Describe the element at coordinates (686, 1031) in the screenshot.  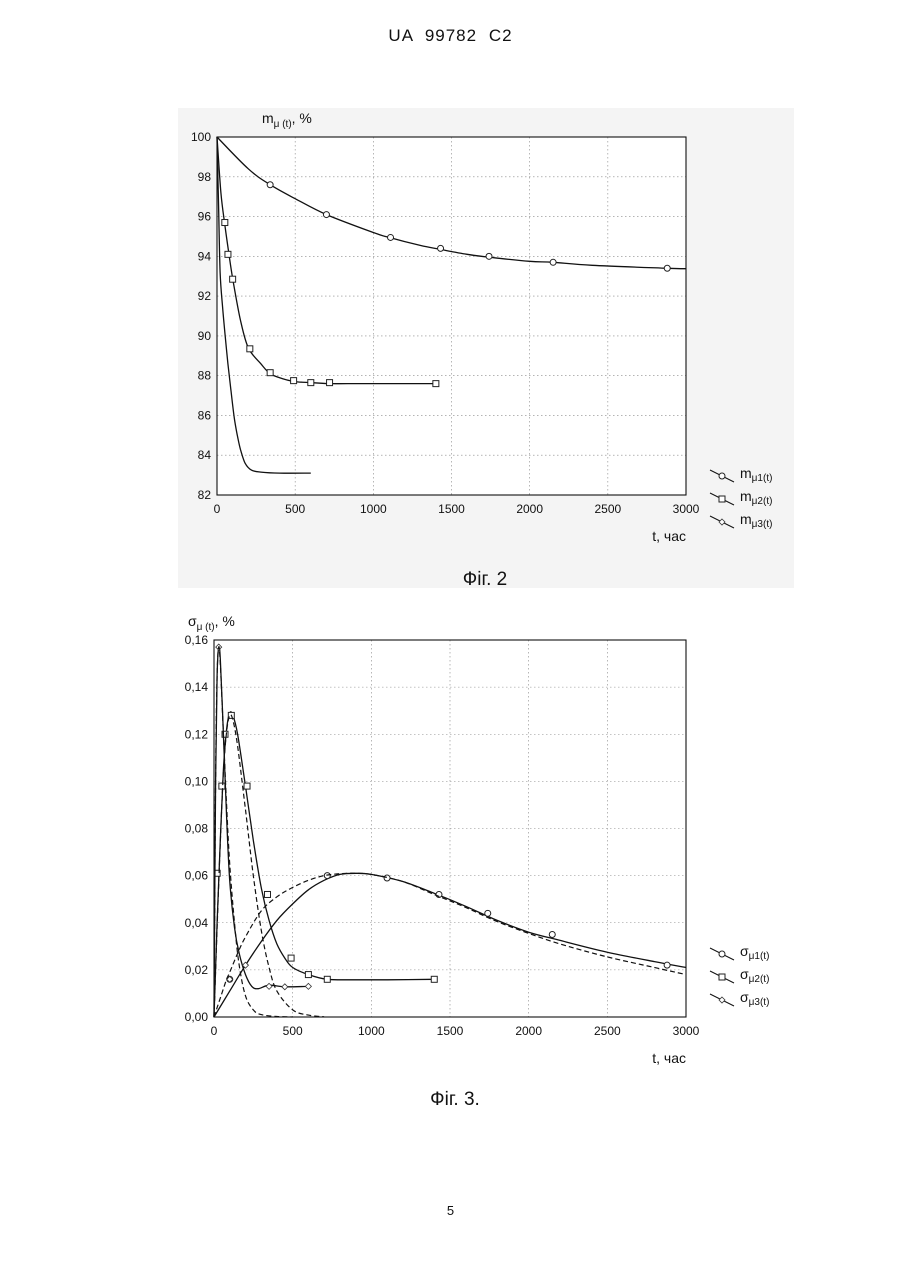
I see `x-tick-label: 3000` at that location.